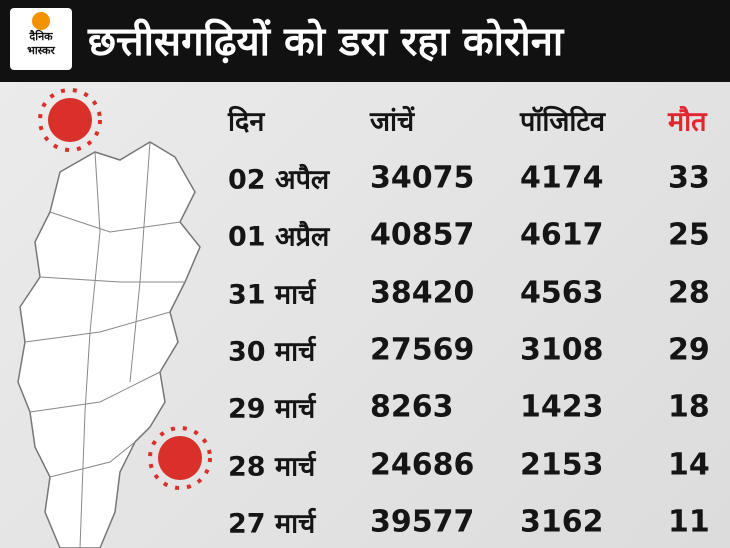 Image resolution: width=730 pixels, height=548 pixels. Describe the element at coordinates (422, 350) in the screenshot. I see `number-cell: 27569` at that location.